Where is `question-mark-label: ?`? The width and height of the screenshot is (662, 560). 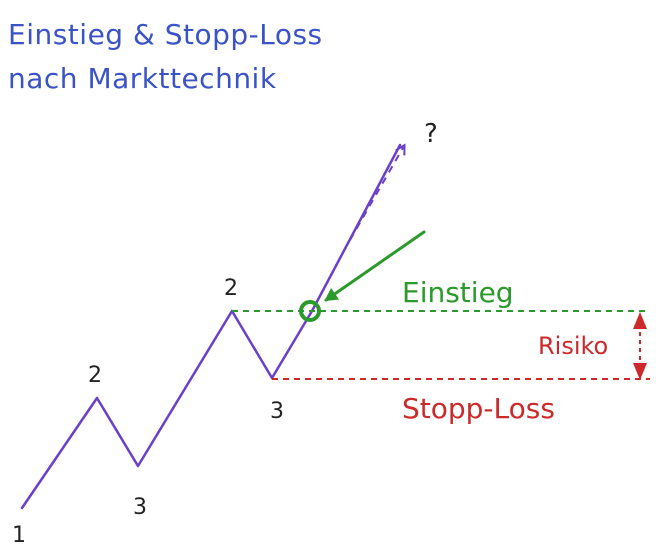
question-mark-label: ? is located at coordinates (431, 134).